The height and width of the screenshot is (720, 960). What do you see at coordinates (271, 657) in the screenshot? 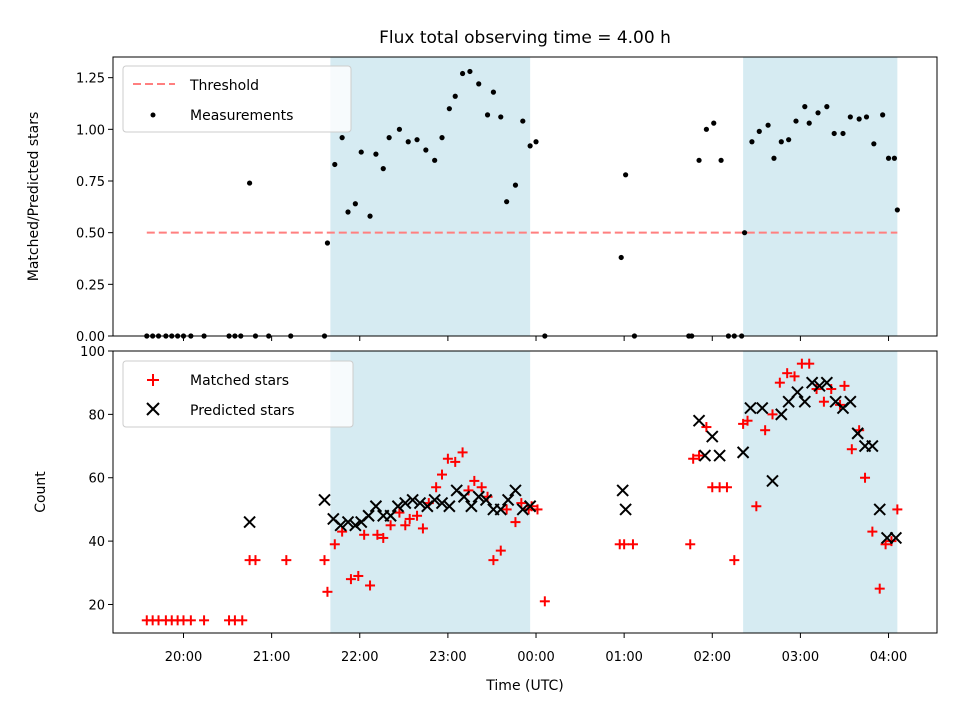
I see `x-tick-label: 21:00` at bounding box center [271, 657].